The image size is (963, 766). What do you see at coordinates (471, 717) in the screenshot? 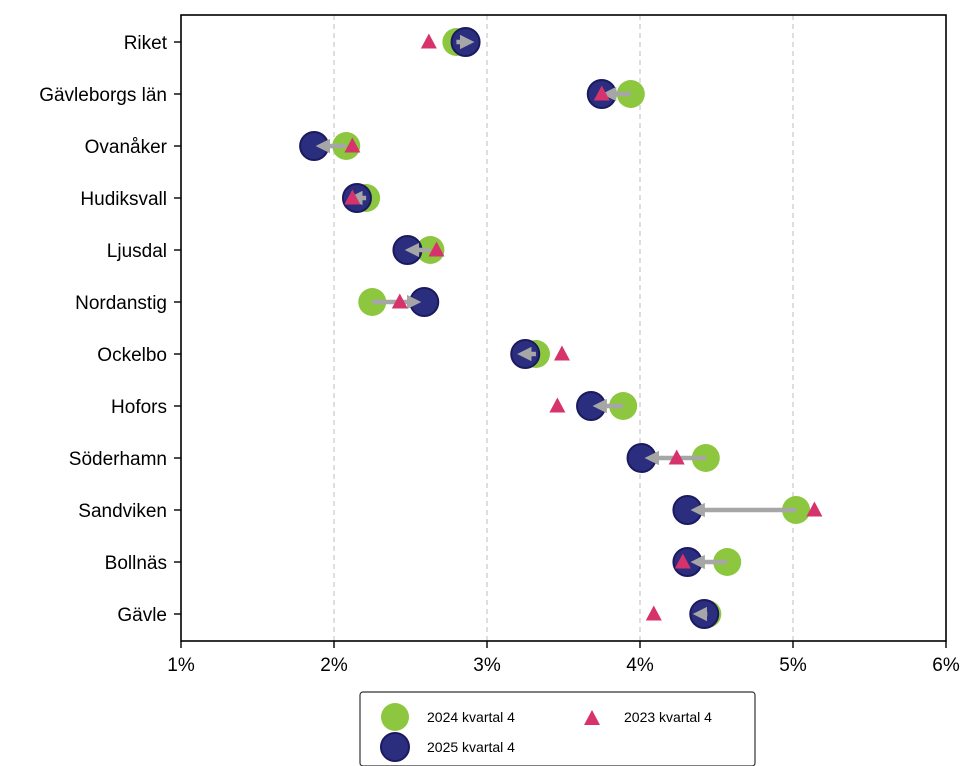
I see `legend-label-2024-kvartal-4: 2024 kvartal 4` at bounding box center [471, 717].